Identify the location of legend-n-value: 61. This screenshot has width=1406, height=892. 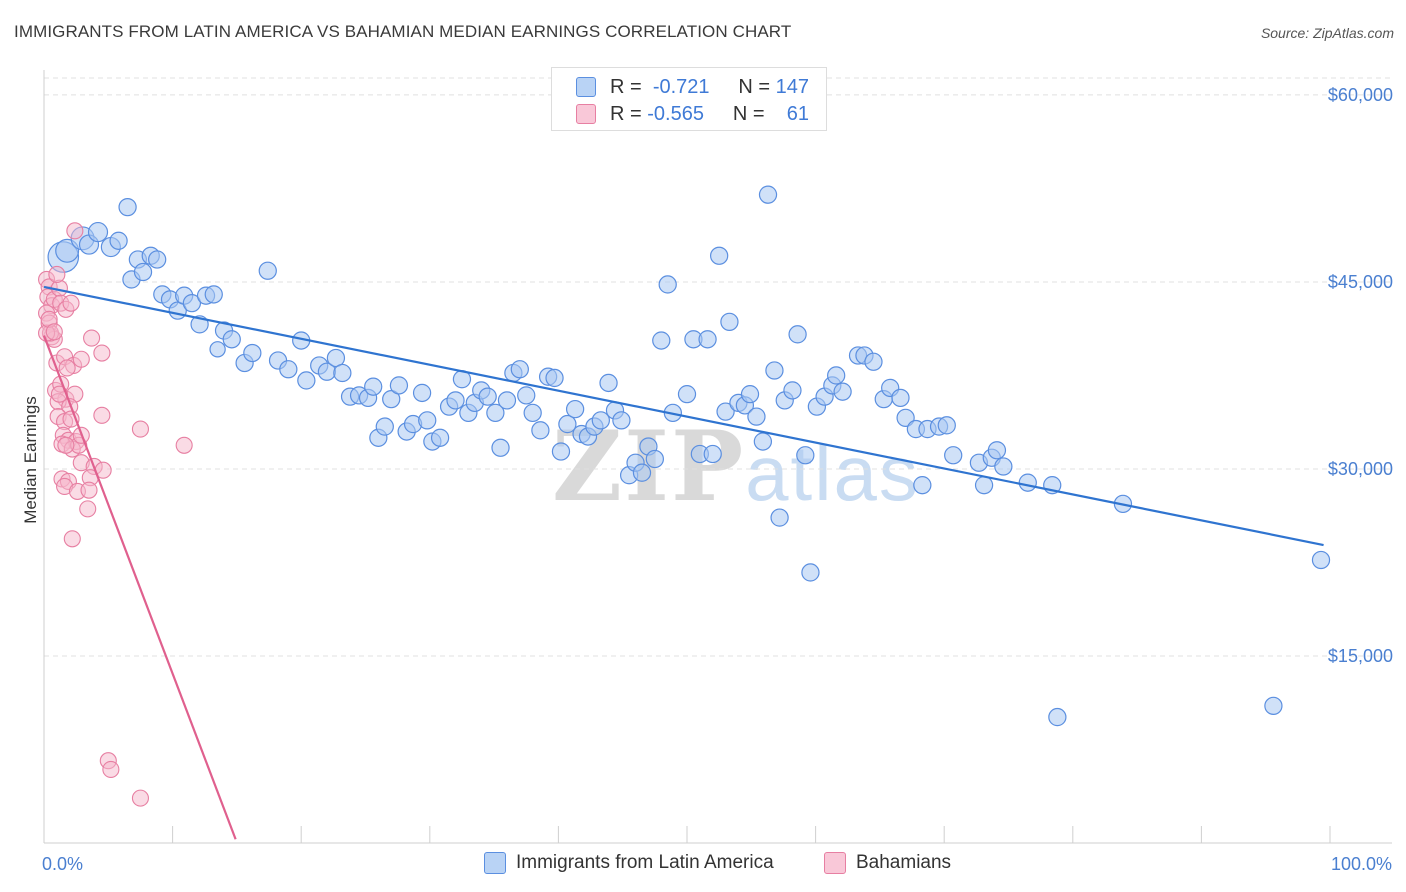
(797, 113).